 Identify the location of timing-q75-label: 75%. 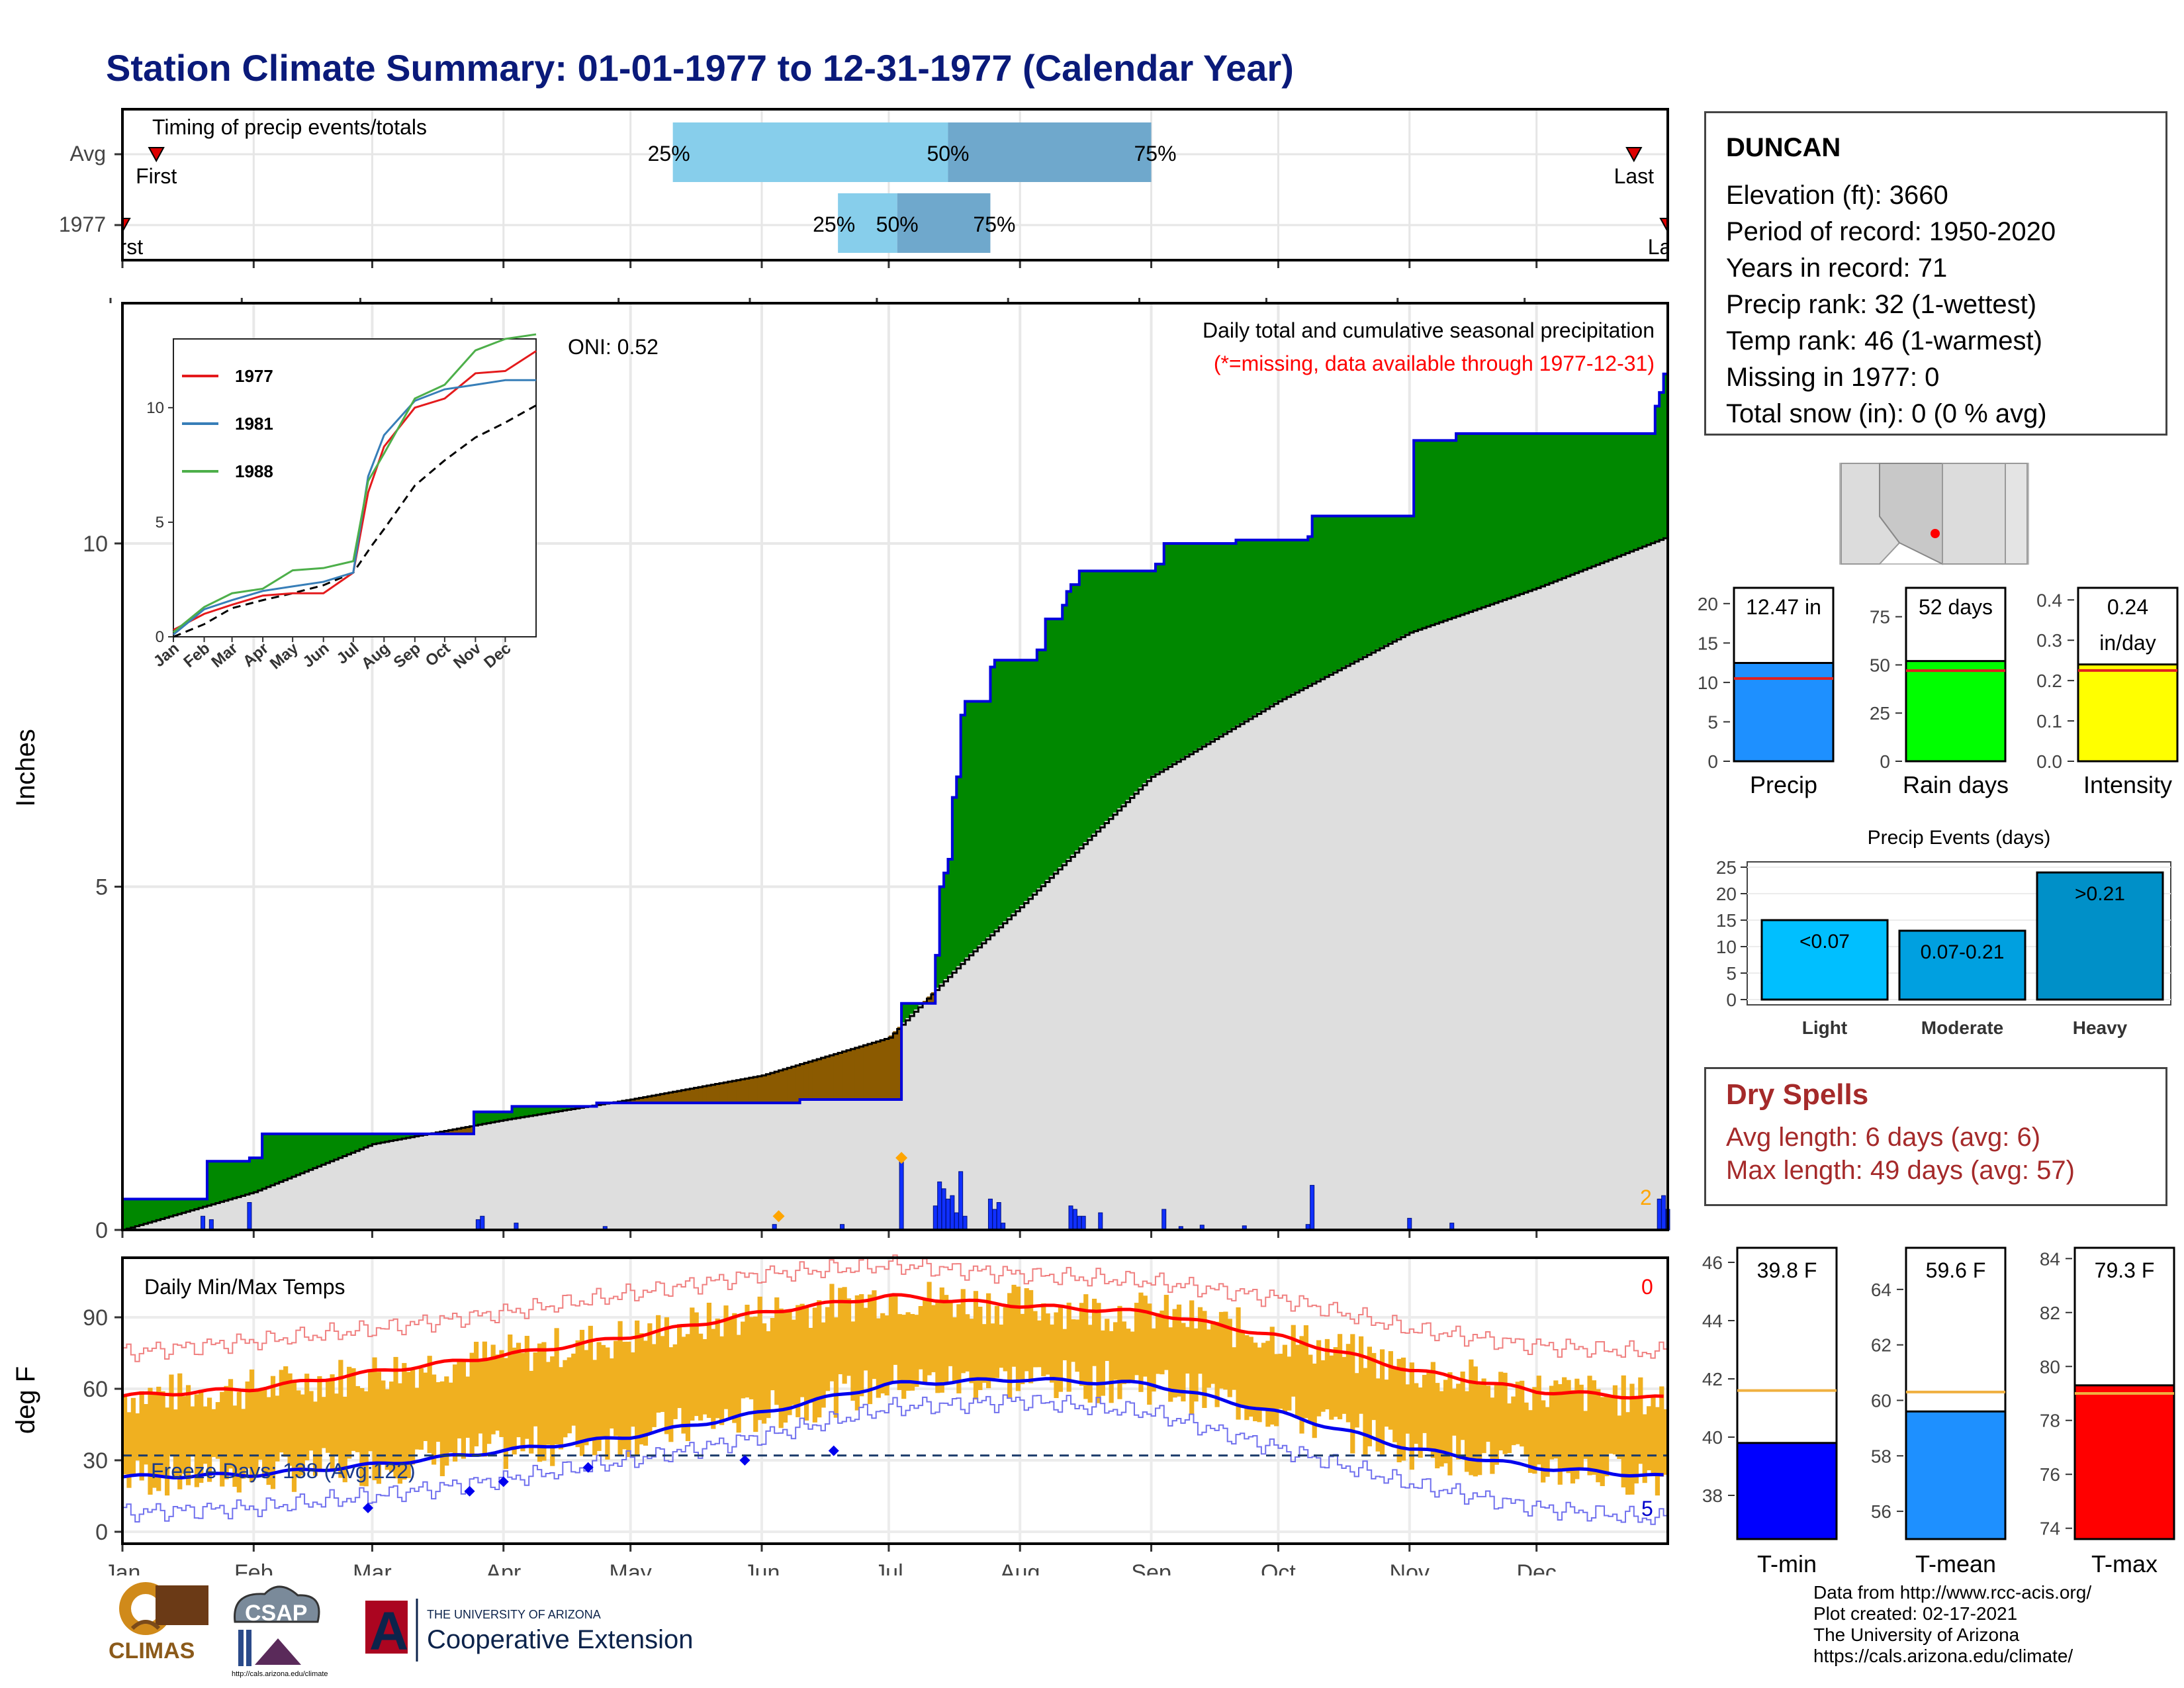
(994, 224).